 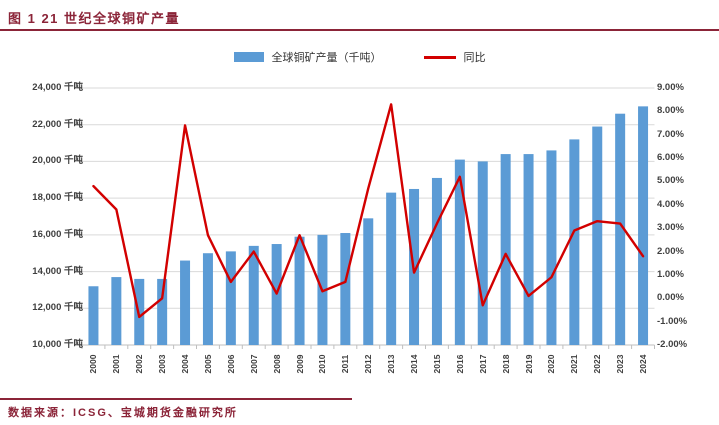 I want to click on chart-legend: 全球铜矿产量（千吨） 同比, so click(x=359, y=57).